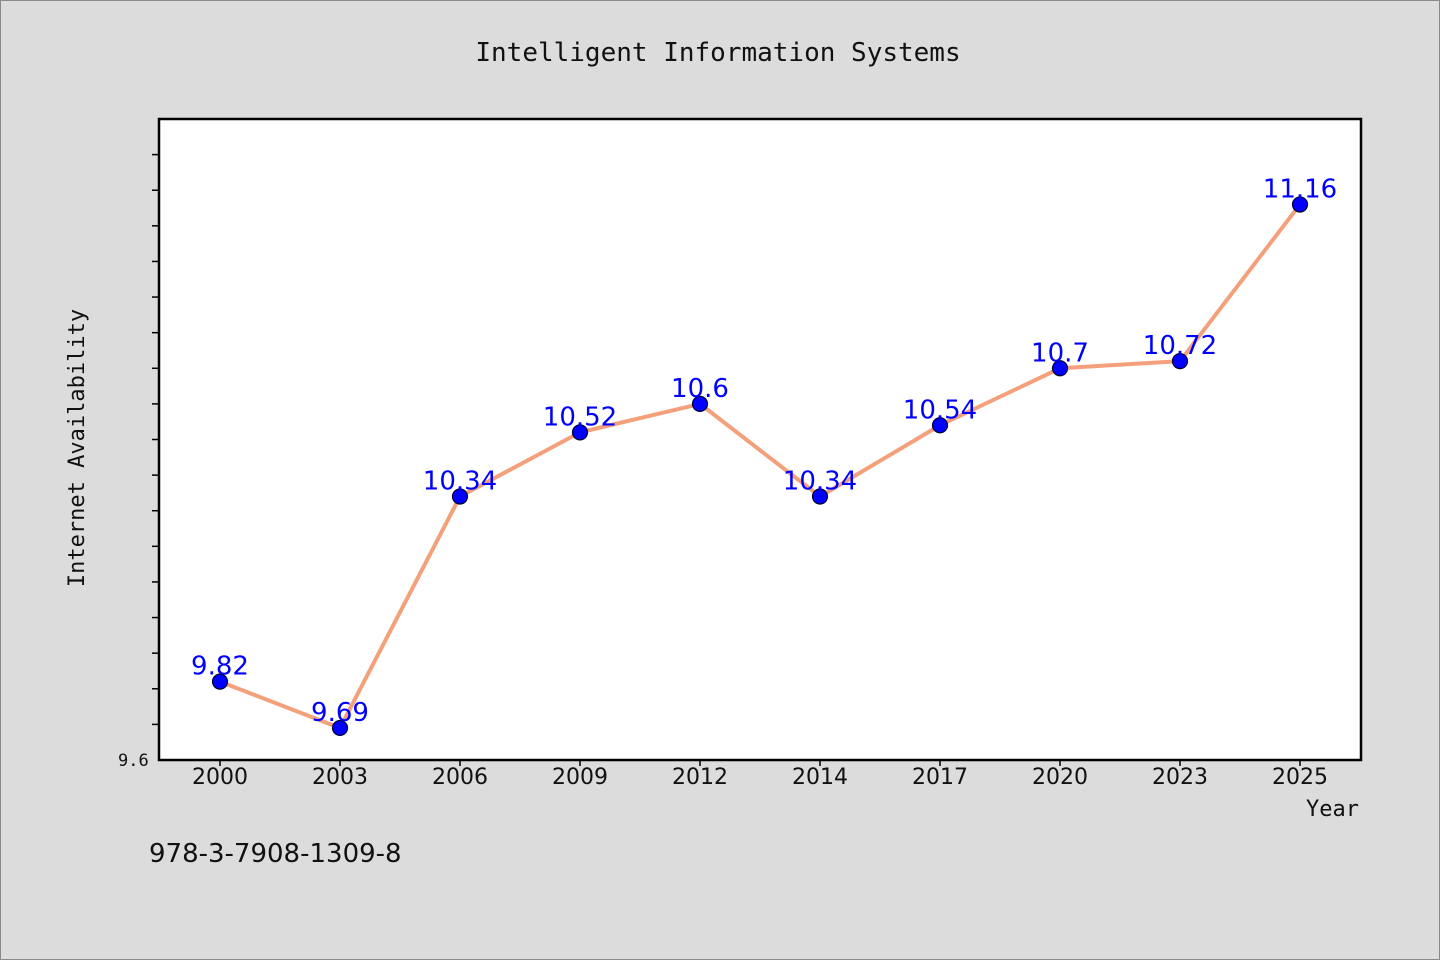  Describe the element at coordinates (700, 389) in the screenshot. I see `data-label: 10.6` at that location.